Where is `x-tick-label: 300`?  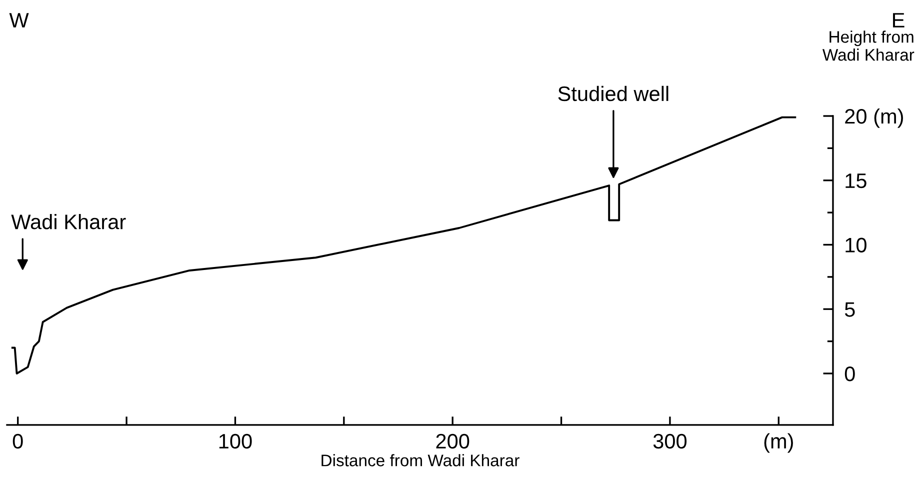 x-tick-label: 300 is located at coordinates (670, 441).